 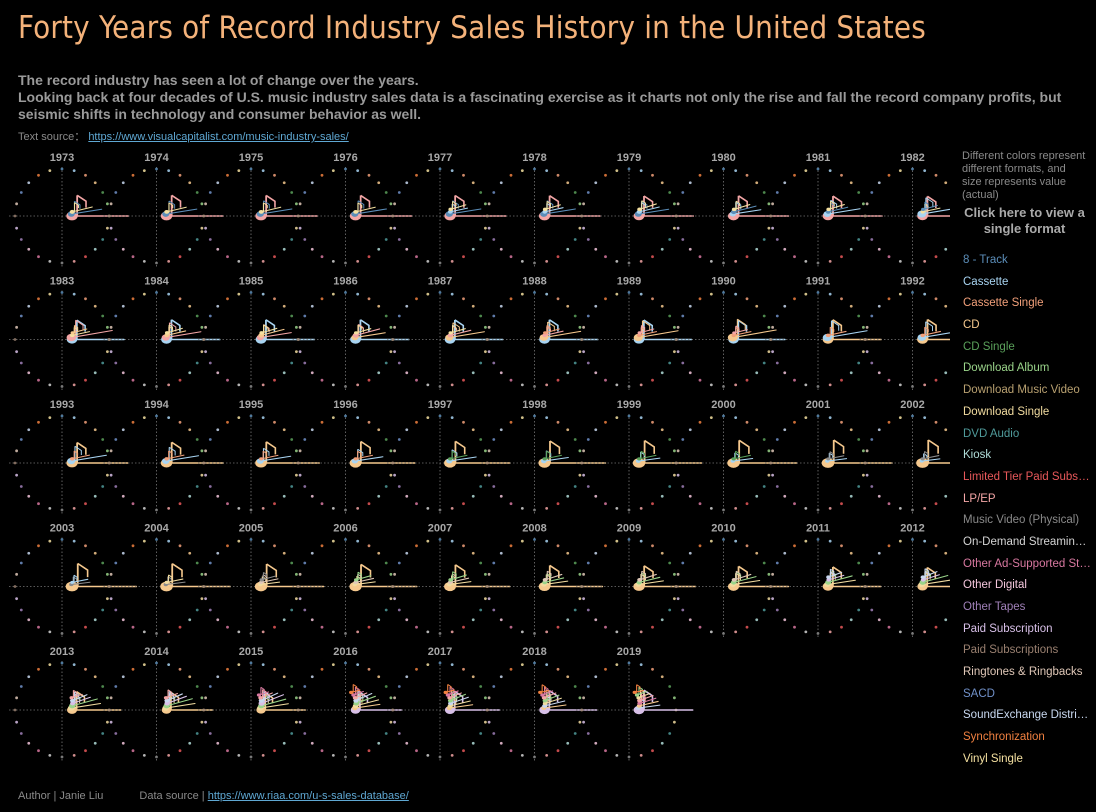 I want to click on year-panel: 1995, so click(x=259, y=456).